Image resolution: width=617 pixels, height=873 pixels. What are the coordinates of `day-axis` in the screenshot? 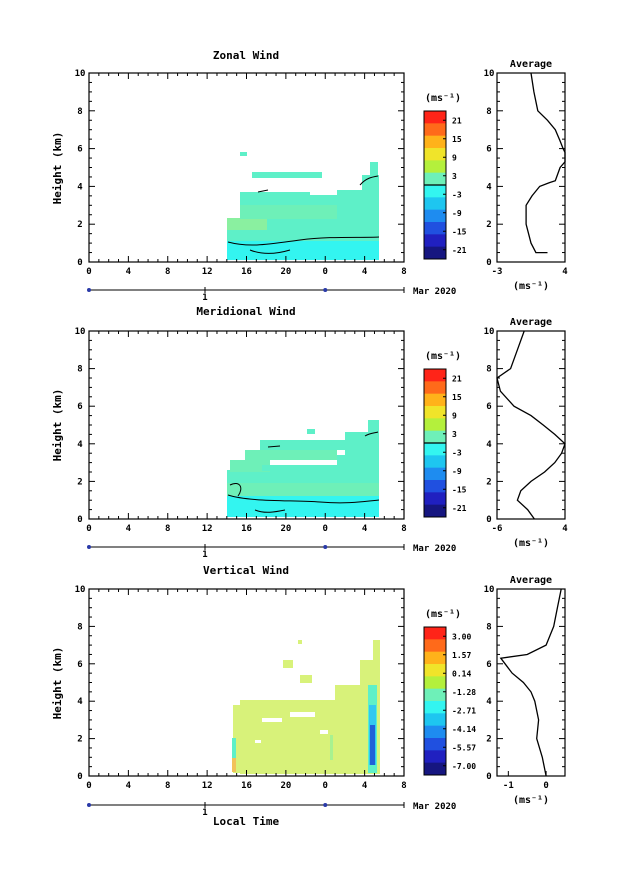 It's located at (246, 290).